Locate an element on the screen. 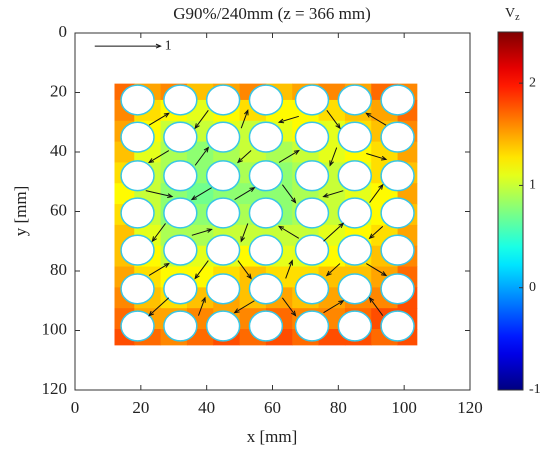 This screenshot has width=542, height=453. y-tick-label: 60 is located at coordinates (58, 209).